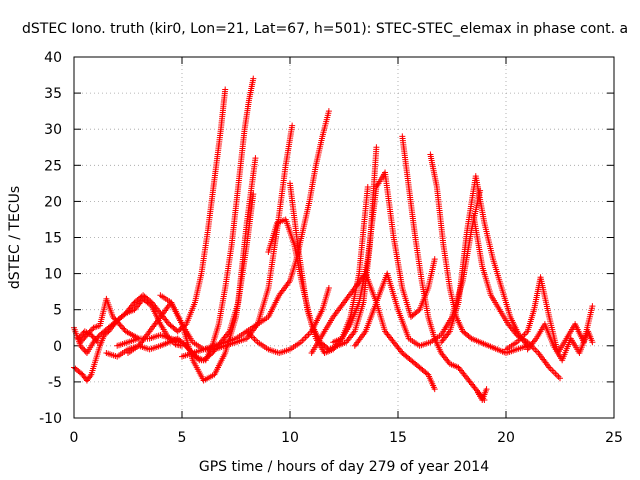  I want to click on x-tick-label: 20, so click(506, 438).